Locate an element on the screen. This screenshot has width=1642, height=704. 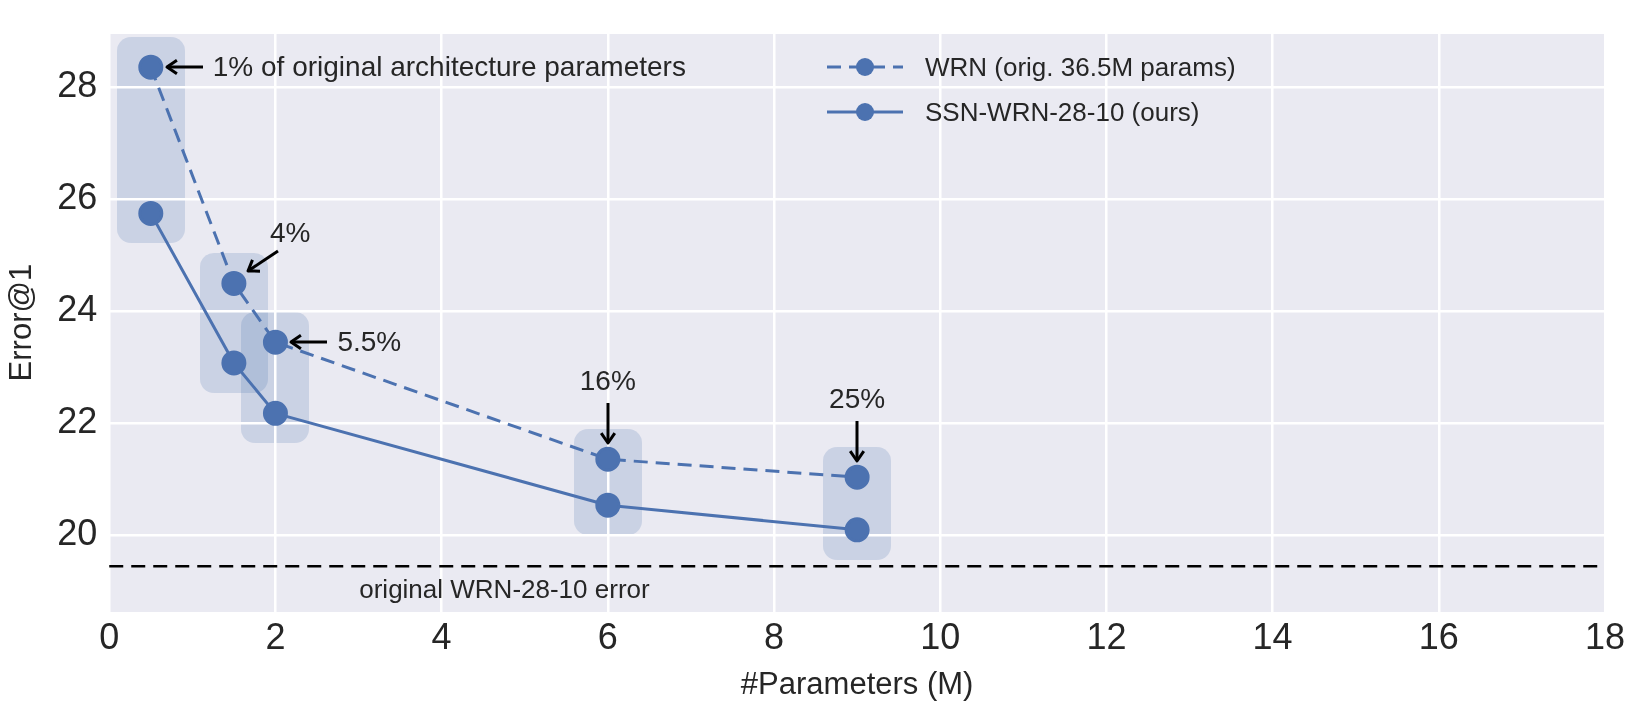
y-tick-label: 22 is located at coordinates (77, 421).